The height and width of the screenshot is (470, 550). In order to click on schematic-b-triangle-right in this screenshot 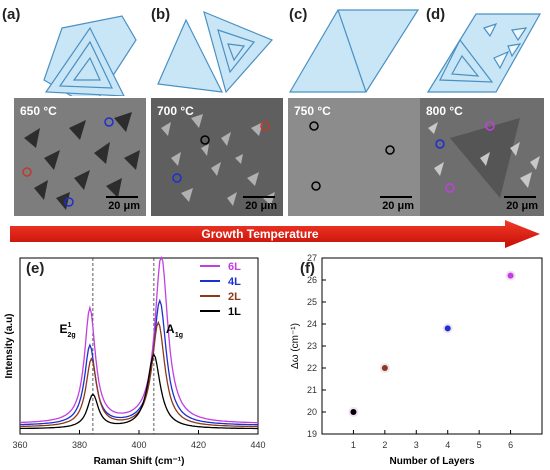, I will do `click(238, 52)`.